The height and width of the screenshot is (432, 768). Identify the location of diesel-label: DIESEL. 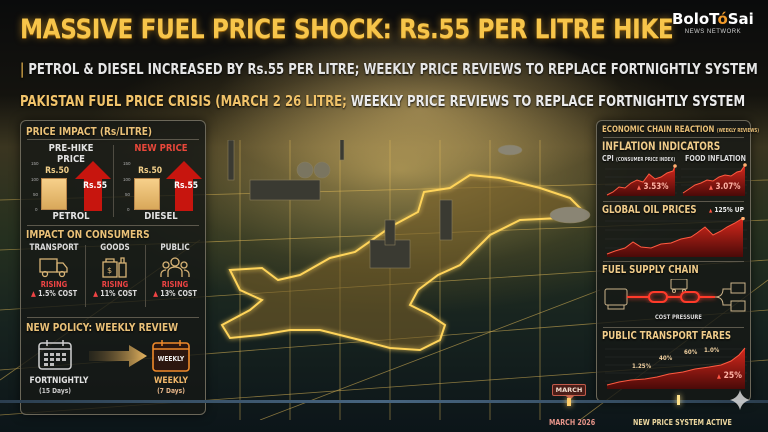
(161, 216).